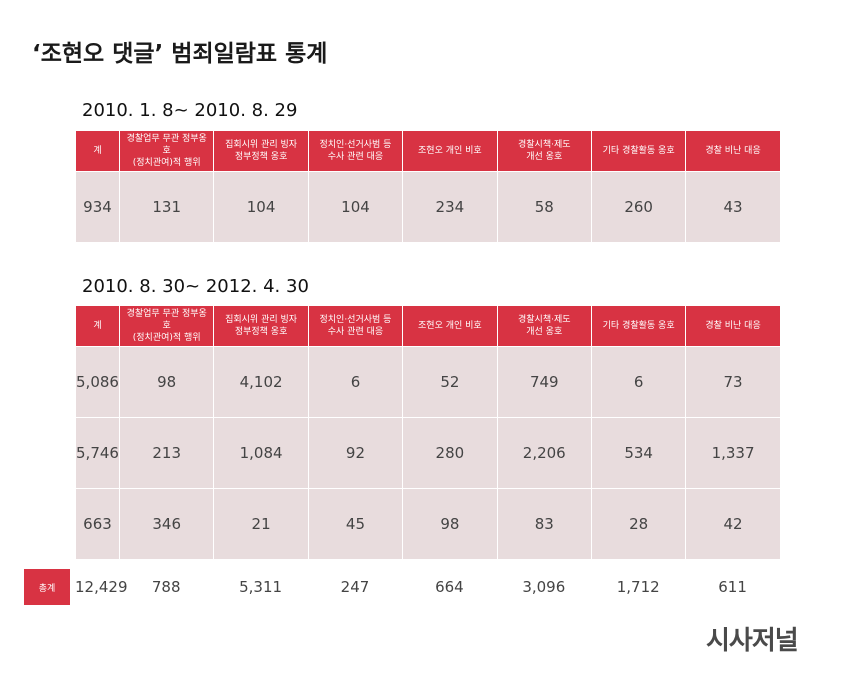 The height and width of the screenshot is (674, 860). I want to click on table-row: 663 346 21 45 98 83 28 42, so click(428, 524).